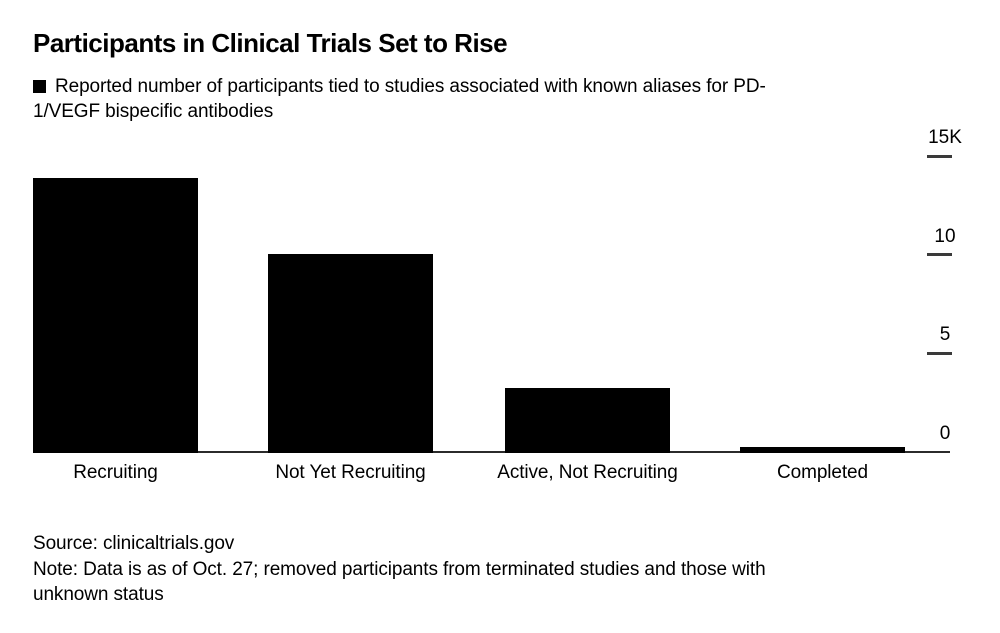 The width and height of the screenshot is (1000, 633). What do you see at coordinates (134, 543) in the screenshot?
I see `source-text: Source: clinicaltrials.gov` at bounding box center [134, 543].